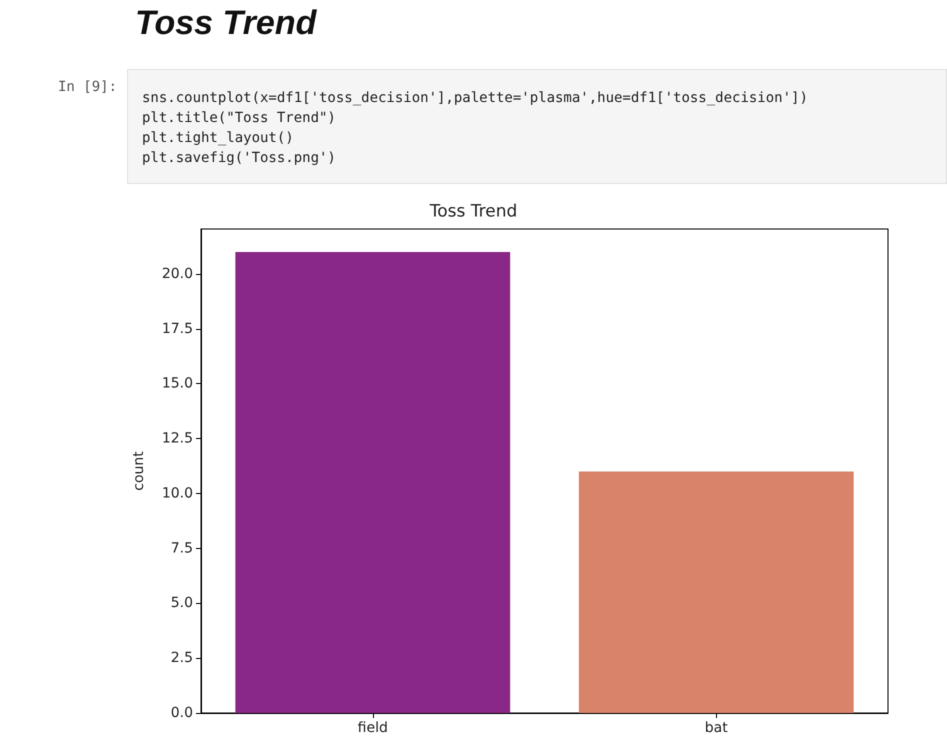  I want to click on text: sns.countplot(x=df1['toss_decision'],palette='plasma',hue=df1['toss_decision']), so click(475, 98).